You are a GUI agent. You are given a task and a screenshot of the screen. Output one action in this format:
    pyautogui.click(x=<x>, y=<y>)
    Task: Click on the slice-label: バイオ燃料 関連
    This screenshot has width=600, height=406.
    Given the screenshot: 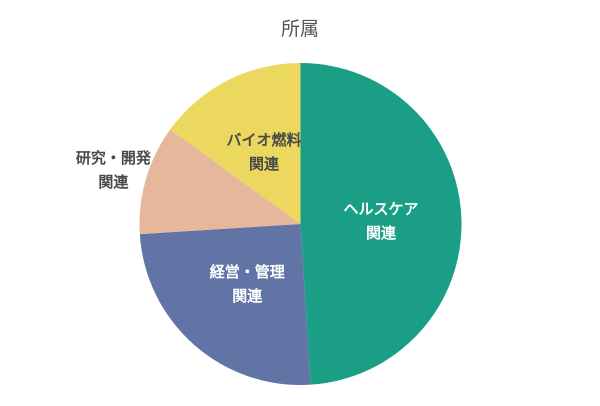 What is the action you would take?
    pyautogui.click(x=264, y=152)
    